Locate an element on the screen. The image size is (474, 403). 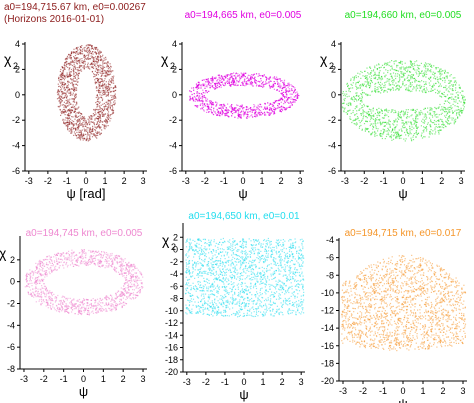
y-tick-label: -2 is located at coordinates (173, 120).